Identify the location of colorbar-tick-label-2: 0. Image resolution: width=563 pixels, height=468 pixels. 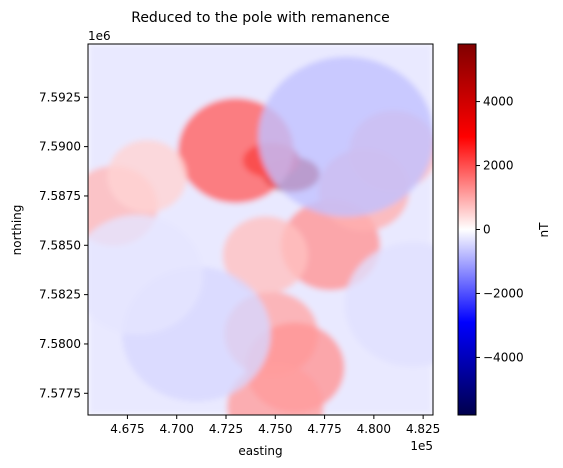
(487, 230).